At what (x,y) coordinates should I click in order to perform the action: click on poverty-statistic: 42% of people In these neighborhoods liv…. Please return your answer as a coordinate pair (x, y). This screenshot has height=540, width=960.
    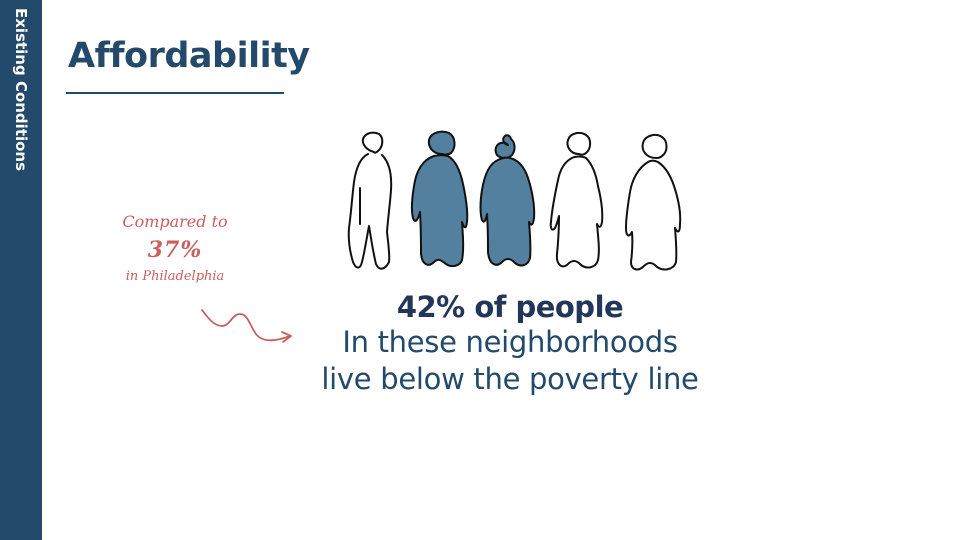
    Looking at the image, I should click on (510, 344).